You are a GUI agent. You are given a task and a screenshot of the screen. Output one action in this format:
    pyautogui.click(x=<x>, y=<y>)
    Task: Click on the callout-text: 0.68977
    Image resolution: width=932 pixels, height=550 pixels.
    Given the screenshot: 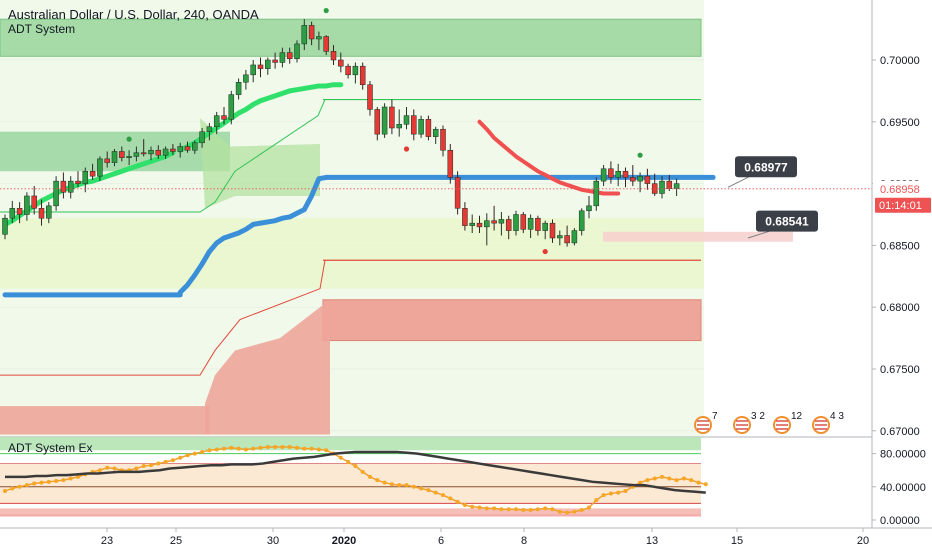 What is the action you would take?
    pyautogui.click(x=766, y=167)
    